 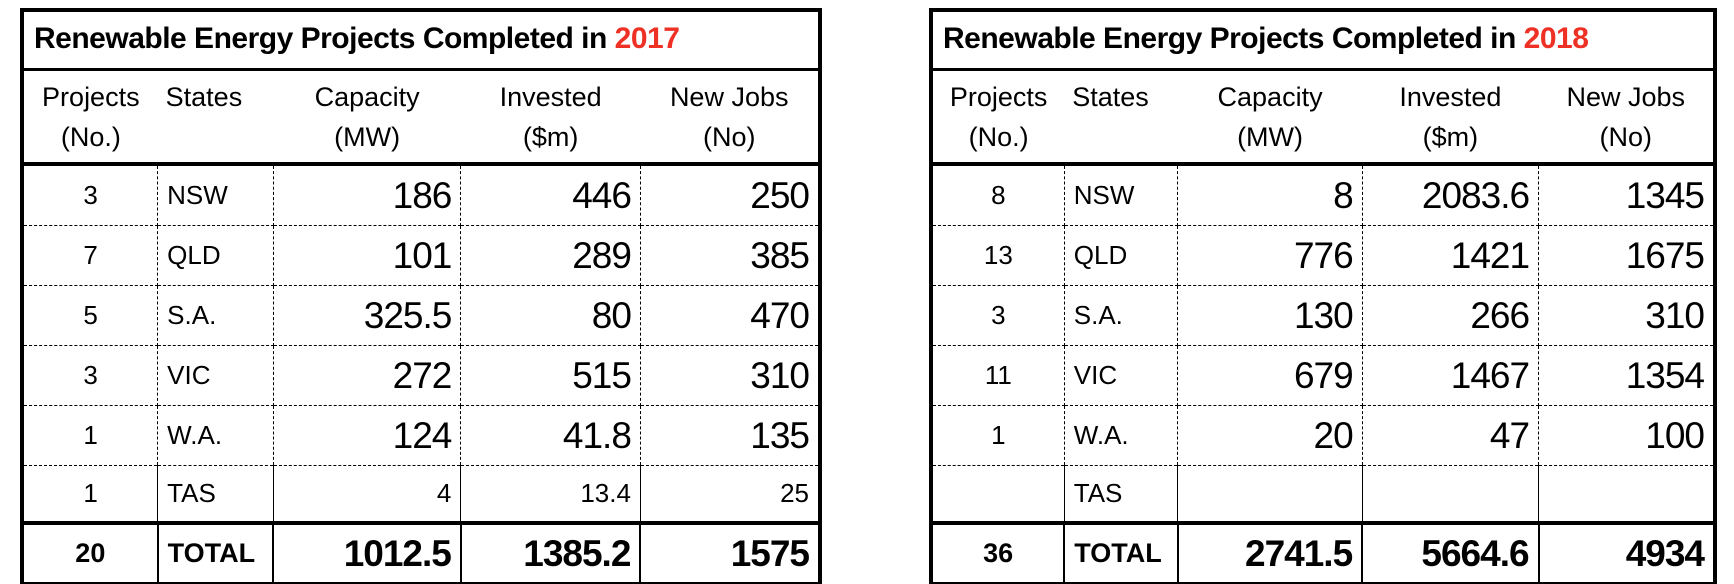 What do you see at coordinates (90, 315) in the screenshot?
I see `cell-projects: 5` at bounding box center [90, 315].